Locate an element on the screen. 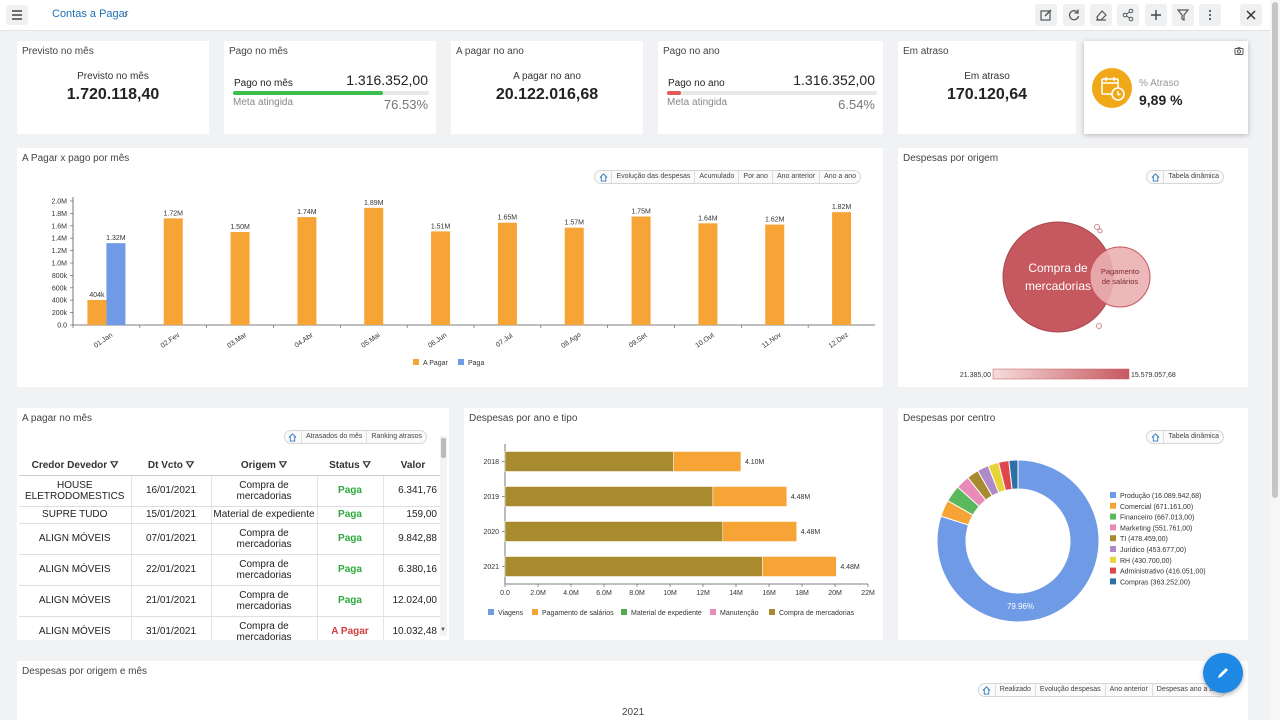  cell-dt-vcto: 07/01/2021 is located at coordinates (171, 539).